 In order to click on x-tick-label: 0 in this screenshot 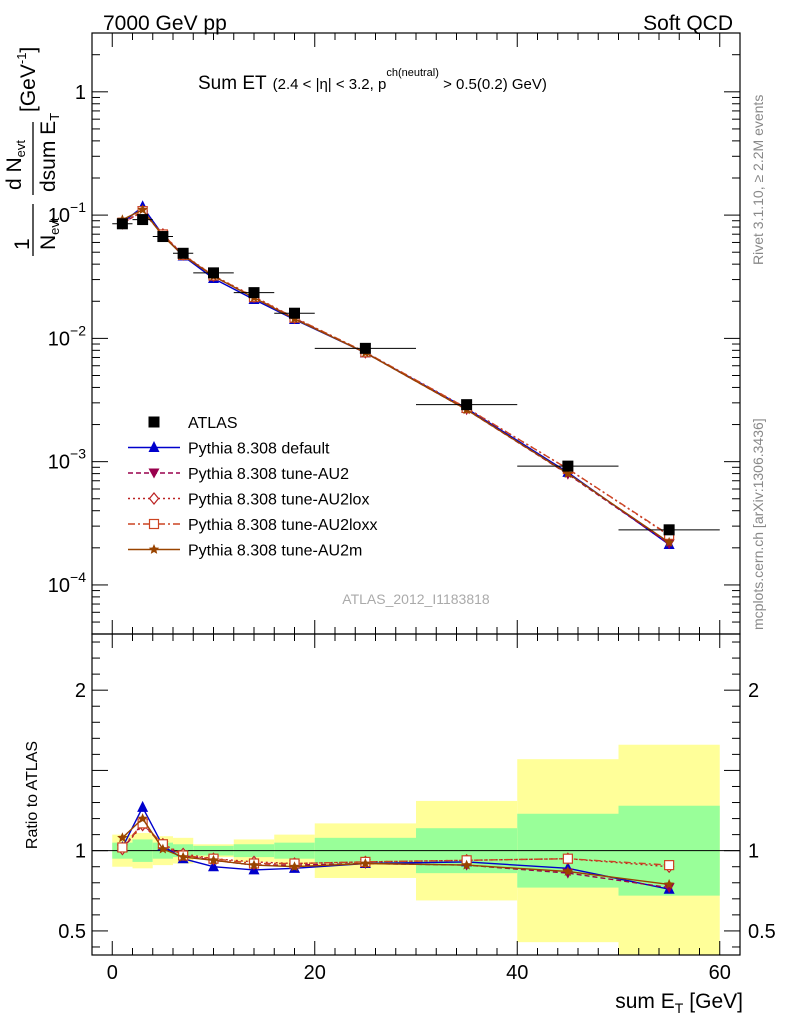, I will do `click(112, 973)`.